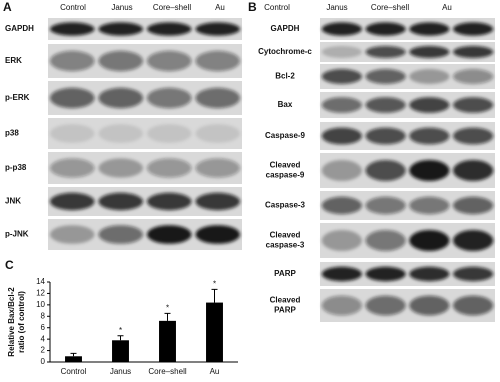  What do you see at coordinates (9, 265) in the screenshot?
I see `panel-label: C` at bounding box center [9, 265].